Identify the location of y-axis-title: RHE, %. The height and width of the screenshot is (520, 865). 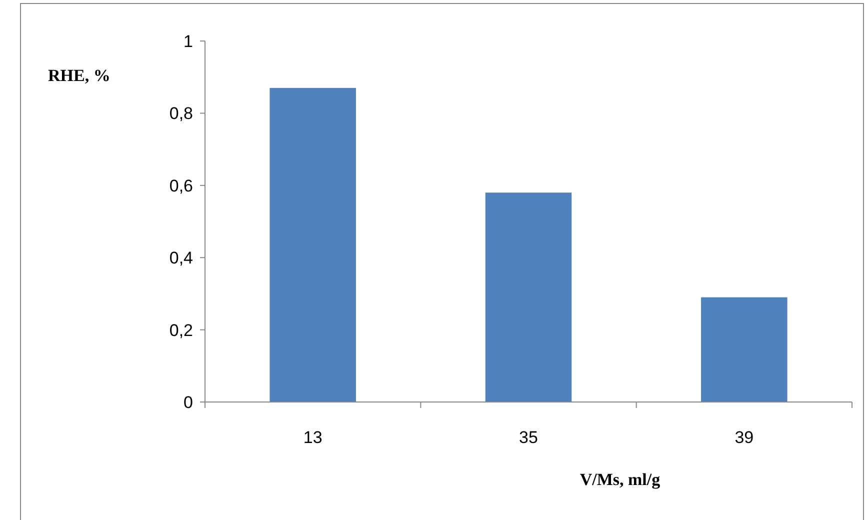
(79, 75).